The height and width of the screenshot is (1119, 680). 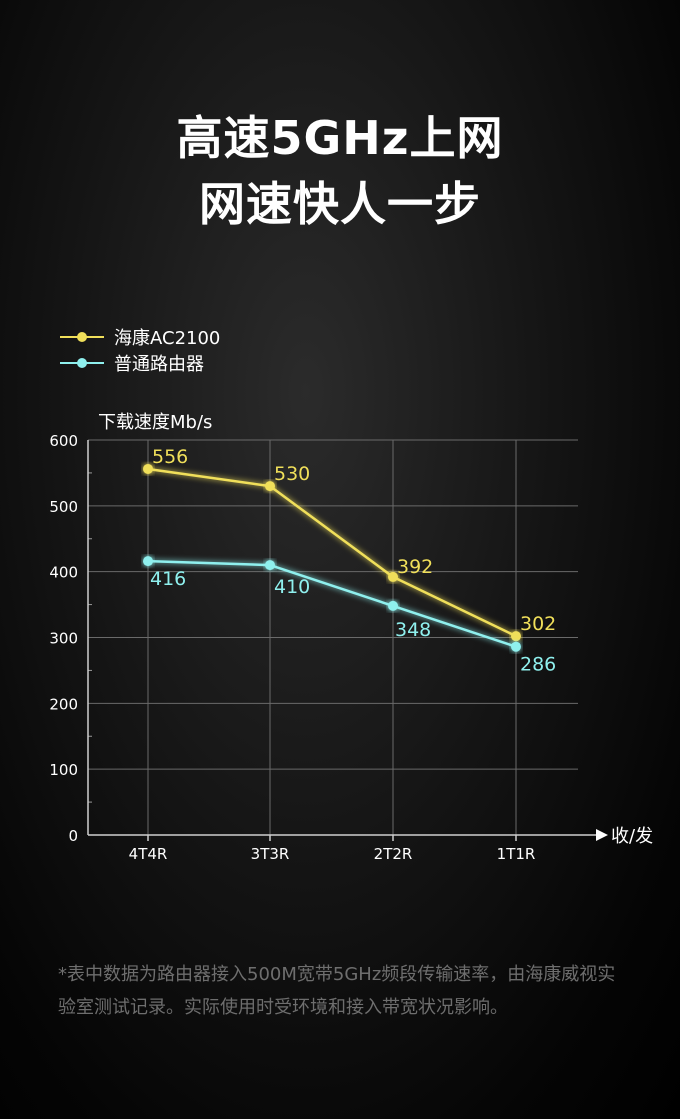 I want to click on legend-swatch-hikvision, so click(x=82, y=337).